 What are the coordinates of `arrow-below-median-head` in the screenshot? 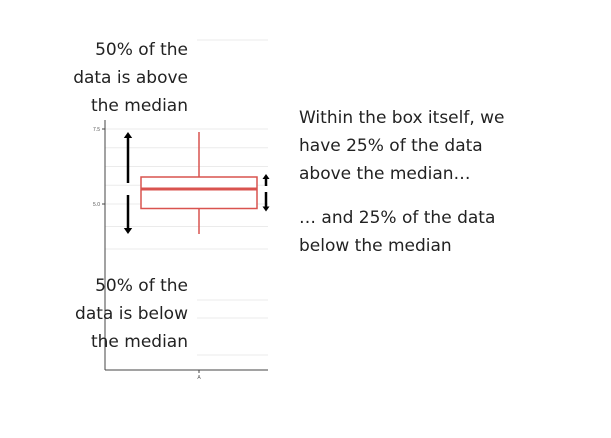 It's located at (128, 231).